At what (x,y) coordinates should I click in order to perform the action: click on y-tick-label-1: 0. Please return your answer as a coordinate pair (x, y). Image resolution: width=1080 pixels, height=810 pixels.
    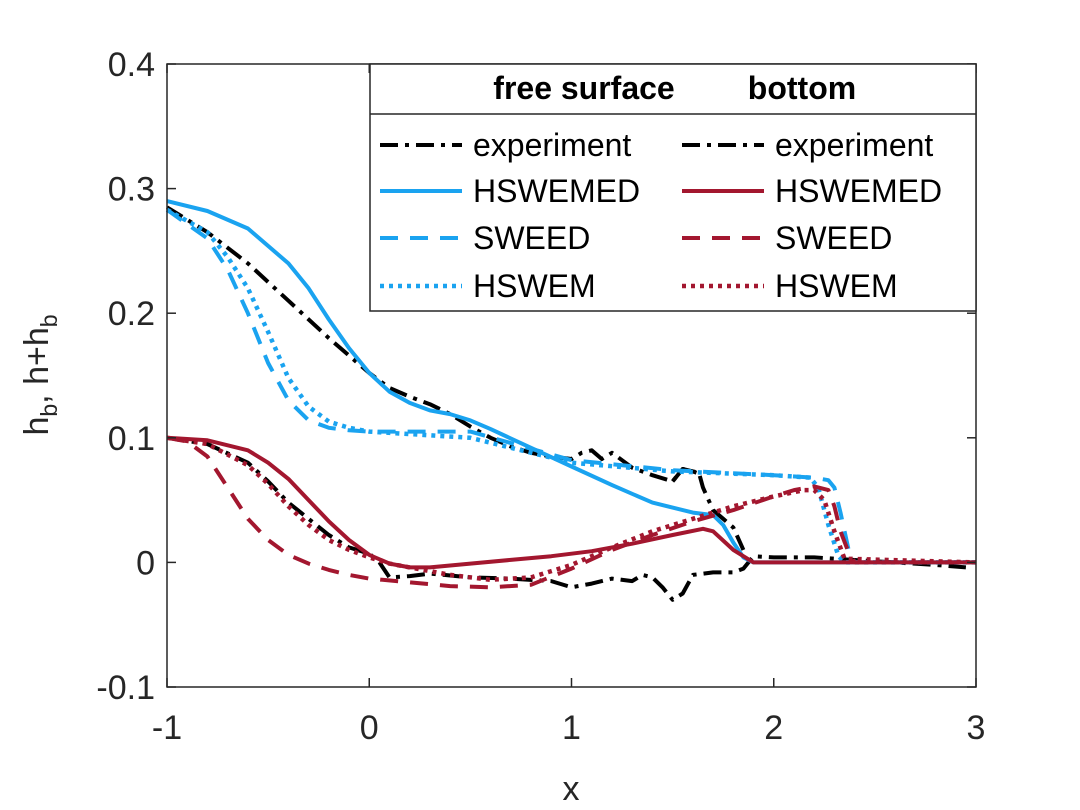
    Looking at the image, I should click on (145, 563).